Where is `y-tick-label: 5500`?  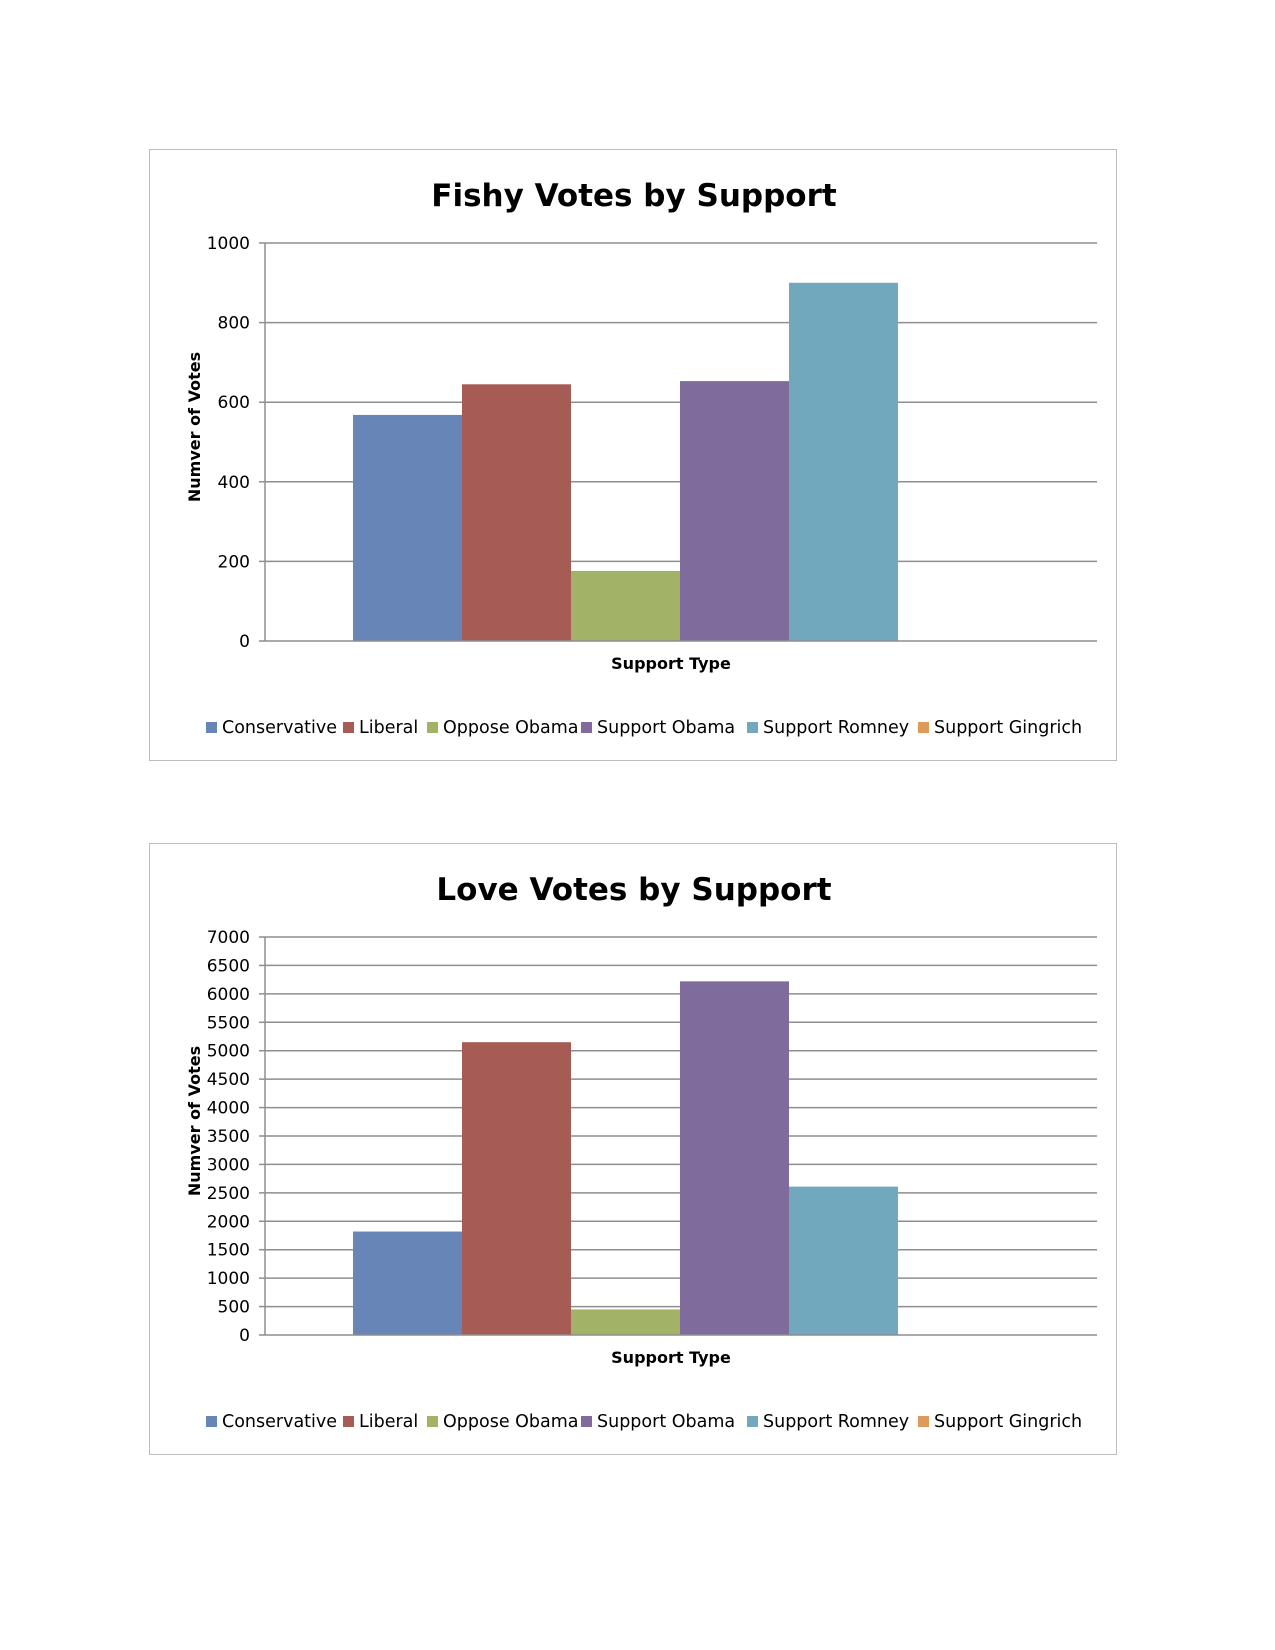 y-tick-label: 5500 is located at coordinates (228, 1023).